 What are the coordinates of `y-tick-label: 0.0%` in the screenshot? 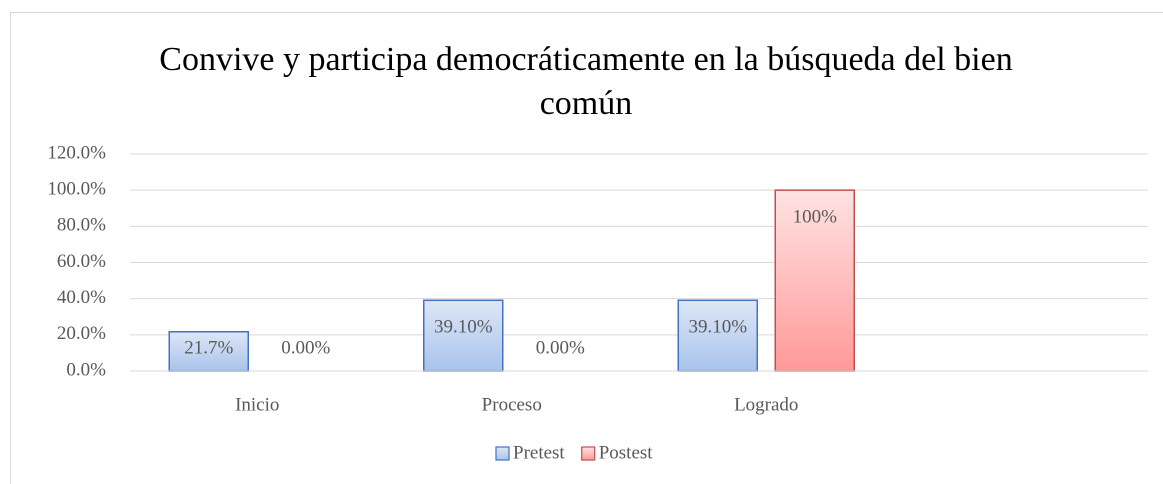 It's located at (86, 369).